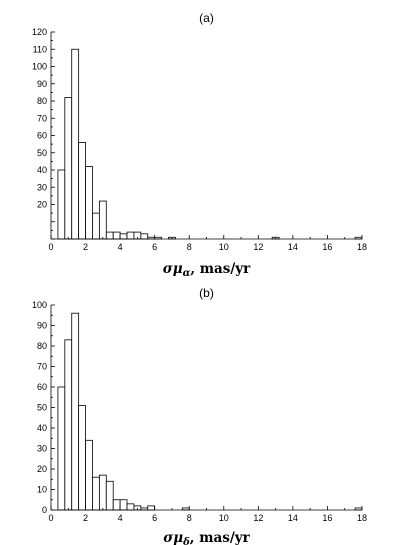 Image resolution: width=415 pixels, height=545 pixels. I want to click on y-tick-label: 120, so click(39, 32).